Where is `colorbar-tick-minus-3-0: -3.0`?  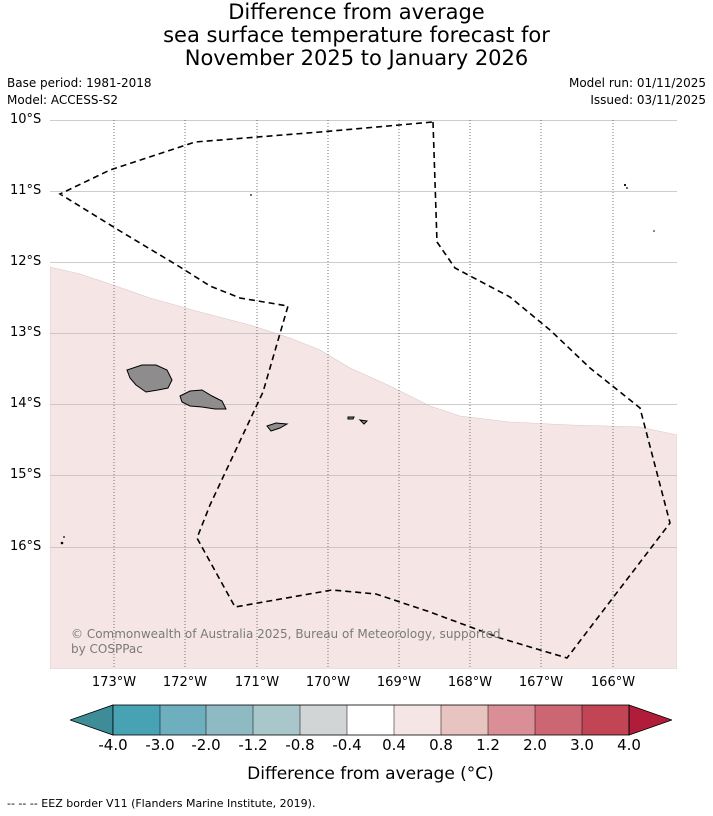
colorbar-tick-minus-3-0: -3.0 is located at coordinates (160, 745).